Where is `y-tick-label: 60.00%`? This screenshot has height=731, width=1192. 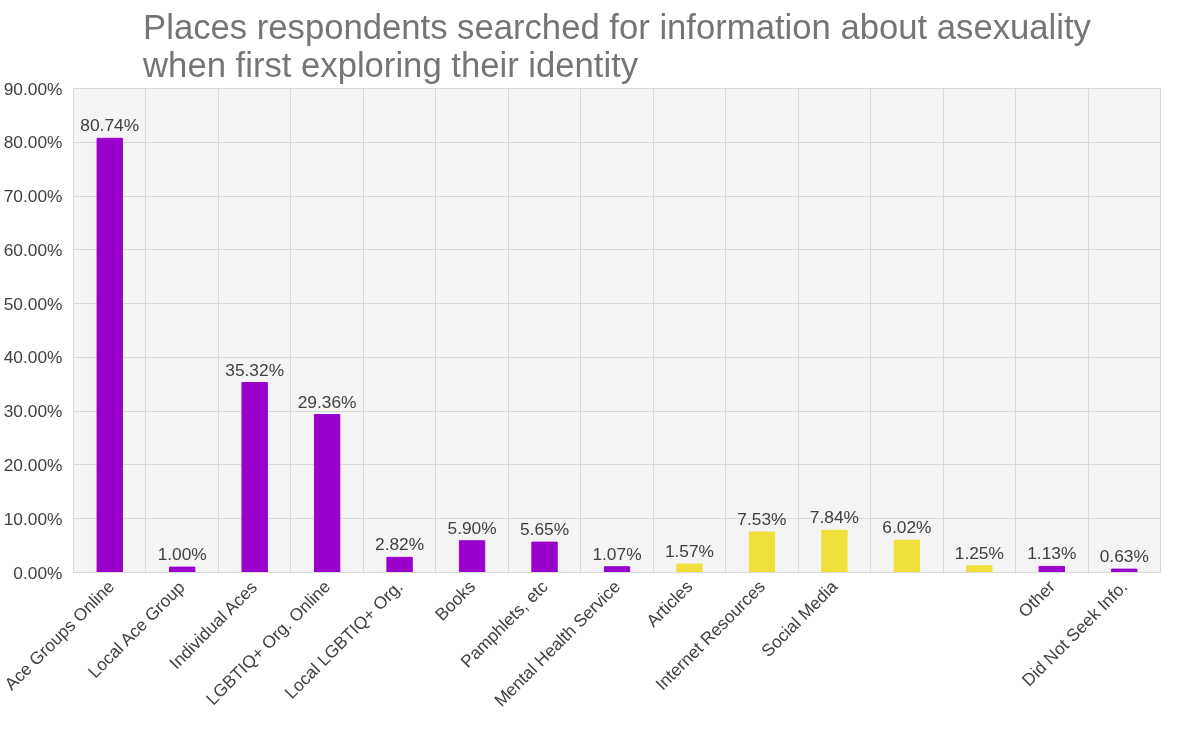 y-tick-label: 60.00% is located at coordinates (33, 249).